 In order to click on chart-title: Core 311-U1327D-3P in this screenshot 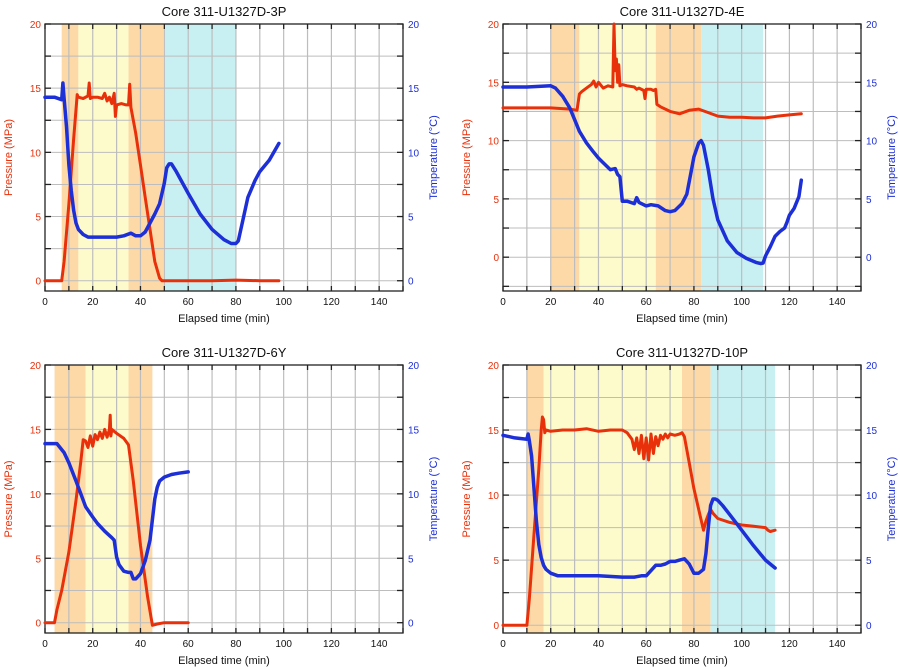, I will do `click(224, 11)`.